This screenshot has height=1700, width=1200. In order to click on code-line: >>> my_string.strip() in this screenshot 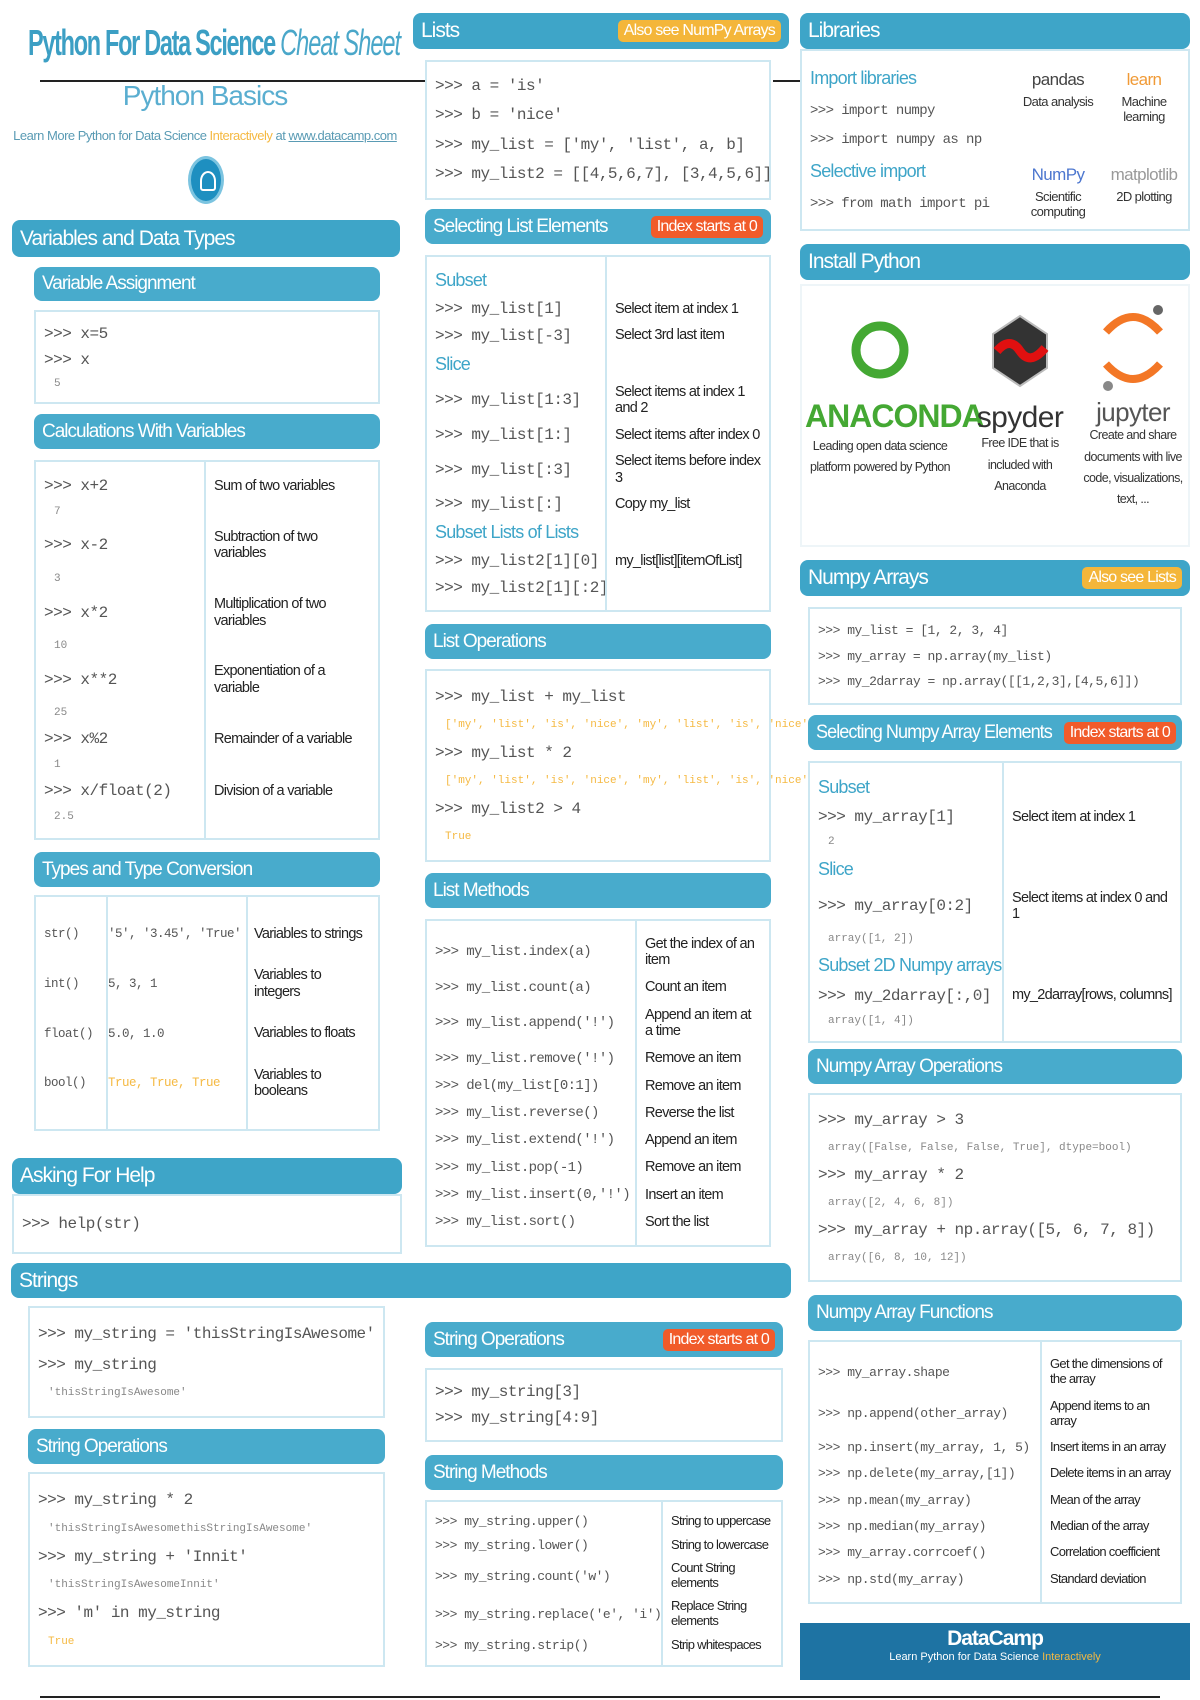, I will do `click(512, 1645)`.